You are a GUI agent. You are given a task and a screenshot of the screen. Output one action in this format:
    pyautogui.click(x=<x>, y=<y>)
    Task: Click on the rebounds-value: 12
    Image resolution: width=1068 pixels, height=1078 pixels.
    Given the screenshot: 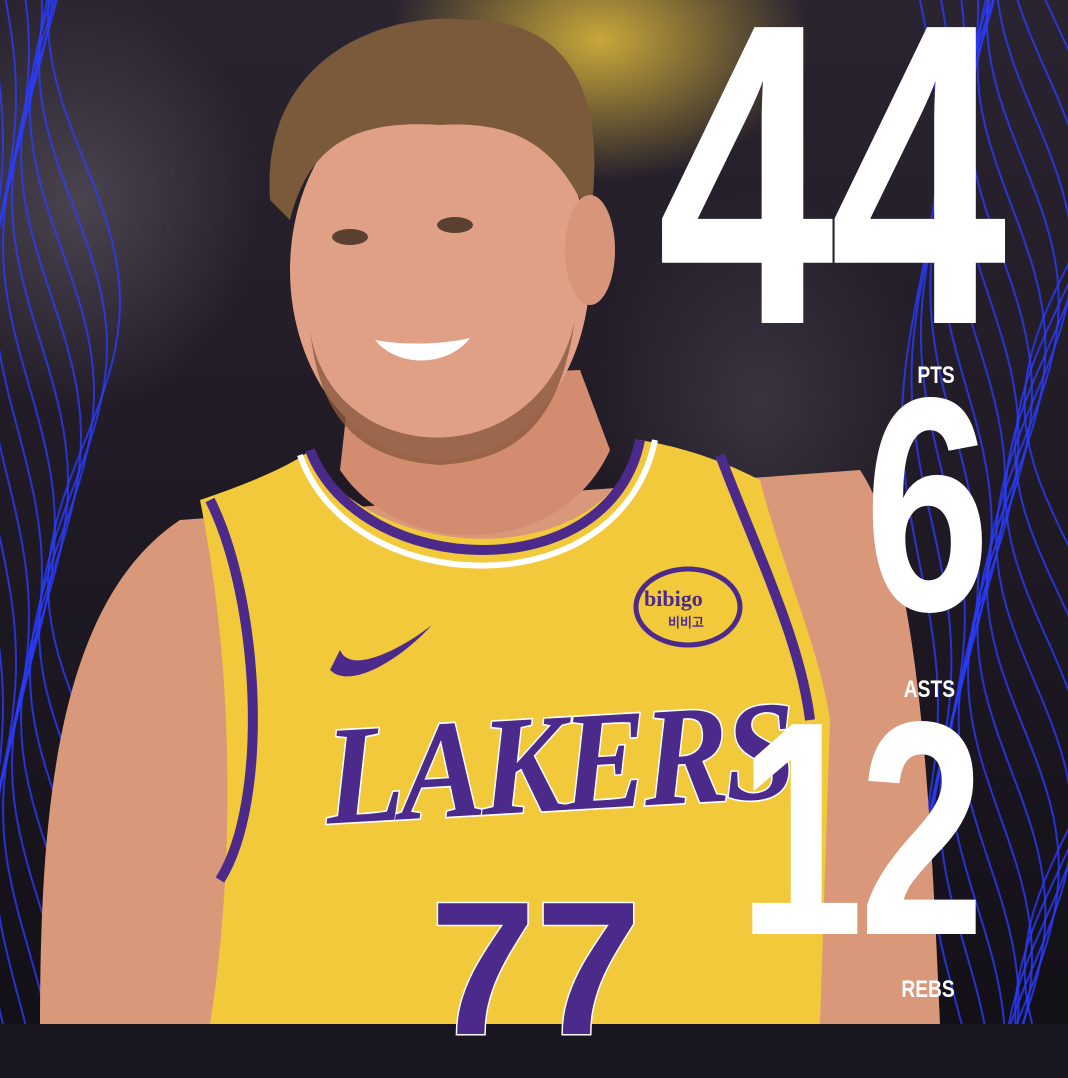 What is the action you would take?
    pyautogui.click(x=861, y=828)
    